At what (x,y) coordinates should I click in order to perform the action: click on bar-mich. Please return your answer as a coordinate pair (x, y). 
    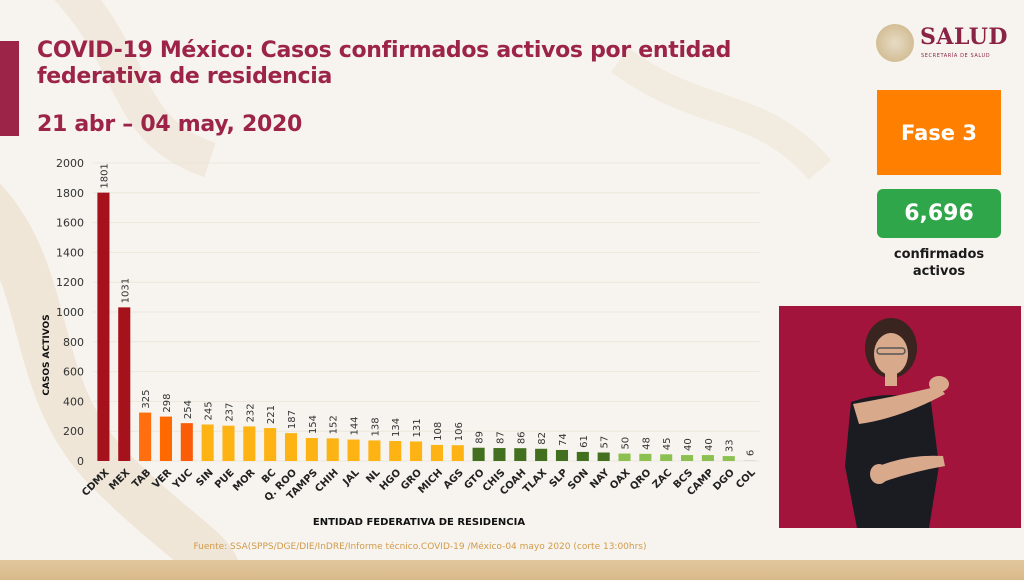
    Looking at the image, I should click on (436, 452).